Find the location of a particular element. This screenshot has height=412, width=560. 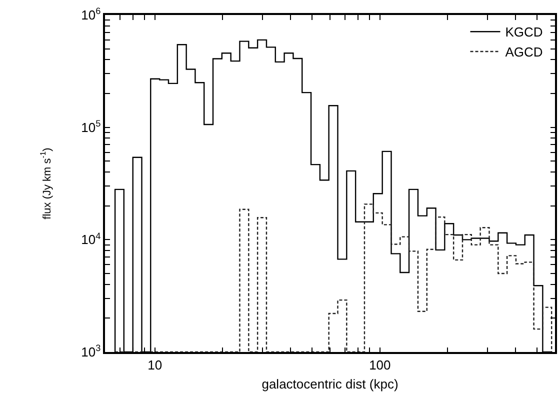

y-tick-label: 10$^{3}$ is located at coordinates (91, 351).